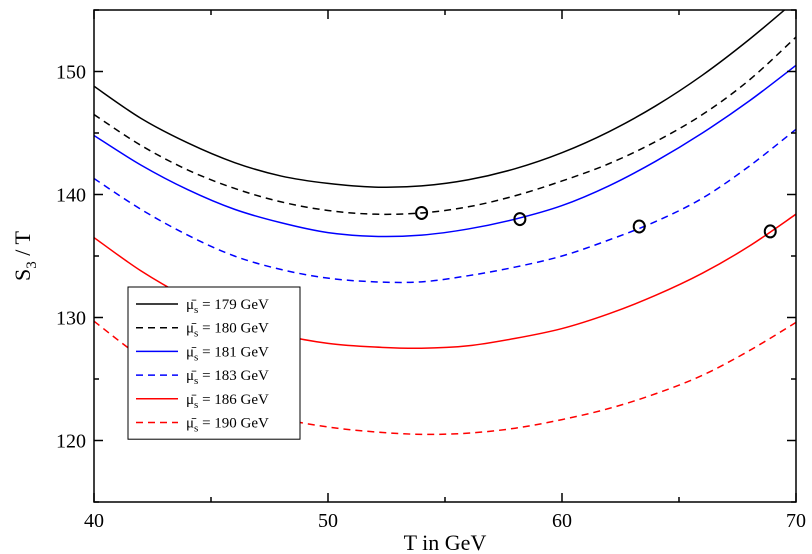 This screenshot has width=812, height=554. What do you see at coordinates (22, 245) in the screenshot?
I see `y-axis-title-tail: / T` at bounding box center [22, 245].